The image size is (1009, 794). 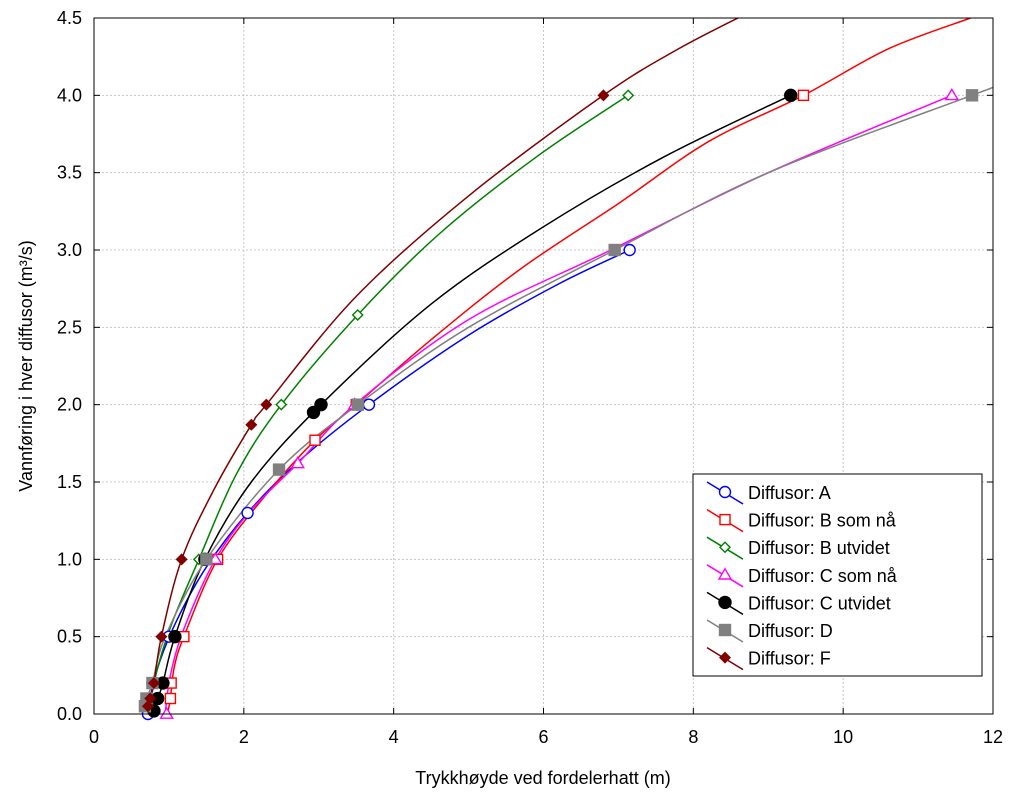 What do you see at coordinates (94, 737) in the screenshot?
I see `x-tick-label: 0` at bounding box center [94, 737].